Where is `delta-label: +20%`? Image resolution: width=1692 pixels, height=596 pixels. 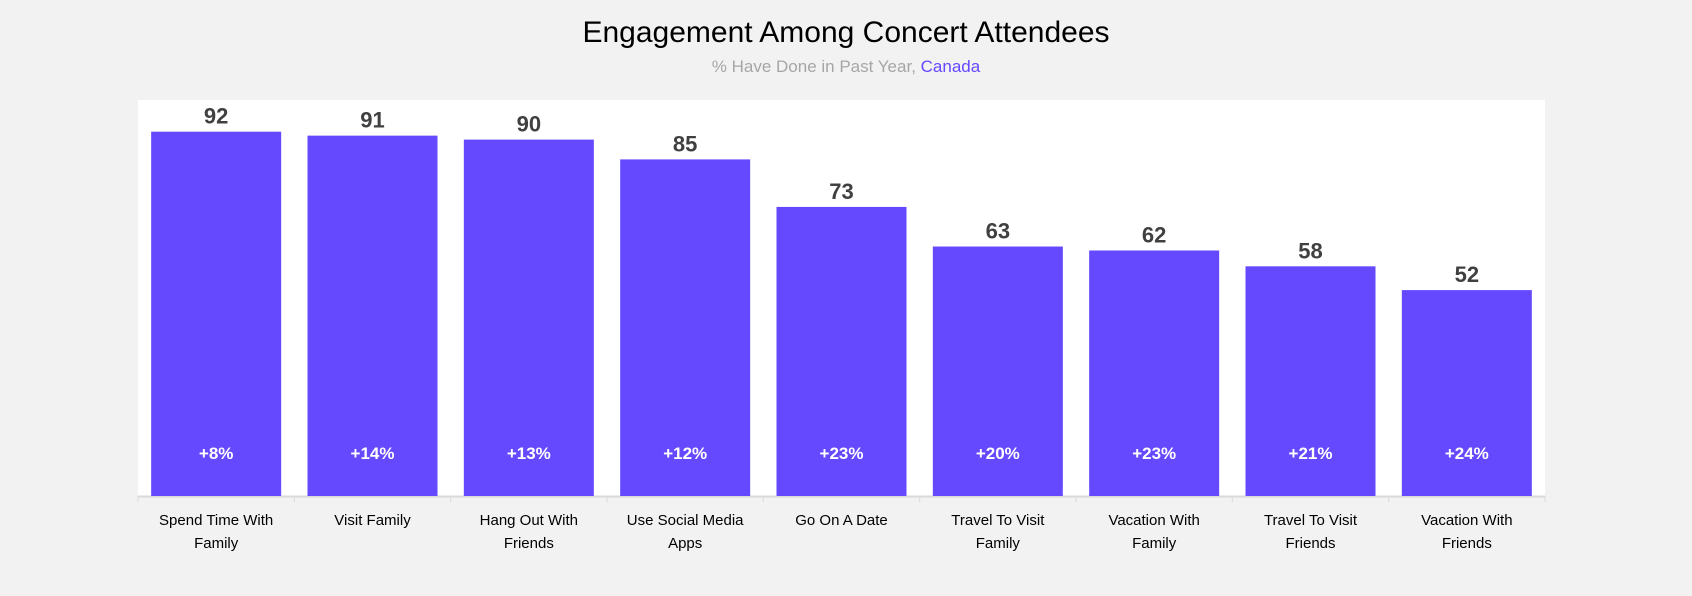
delta-label: +20% is located at coordinates (998, 453).